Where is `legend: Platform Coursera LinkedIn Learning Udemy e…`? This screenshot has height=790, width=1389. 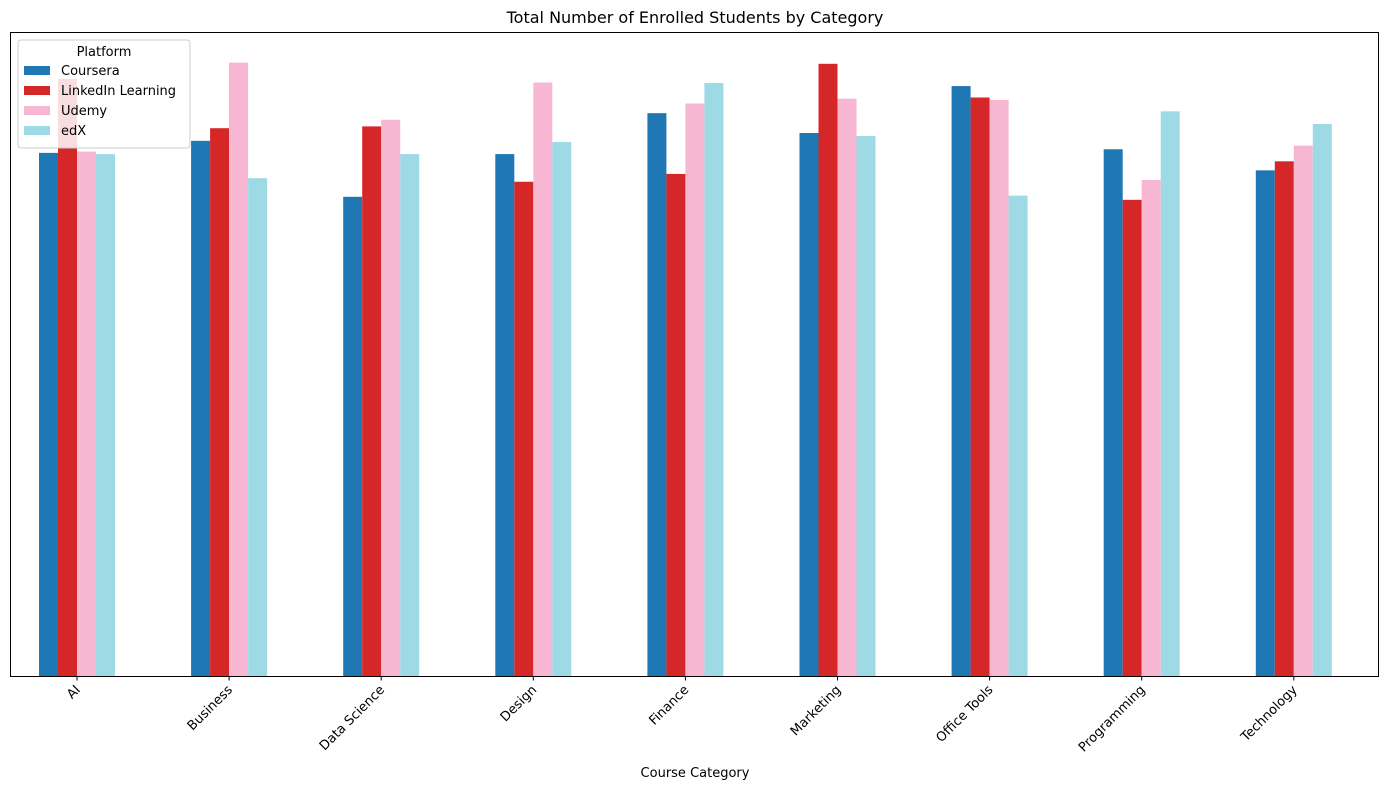 legend: Platform Coursera LinkedIn Learning Udemy e… is located at coordinates (104, 94).